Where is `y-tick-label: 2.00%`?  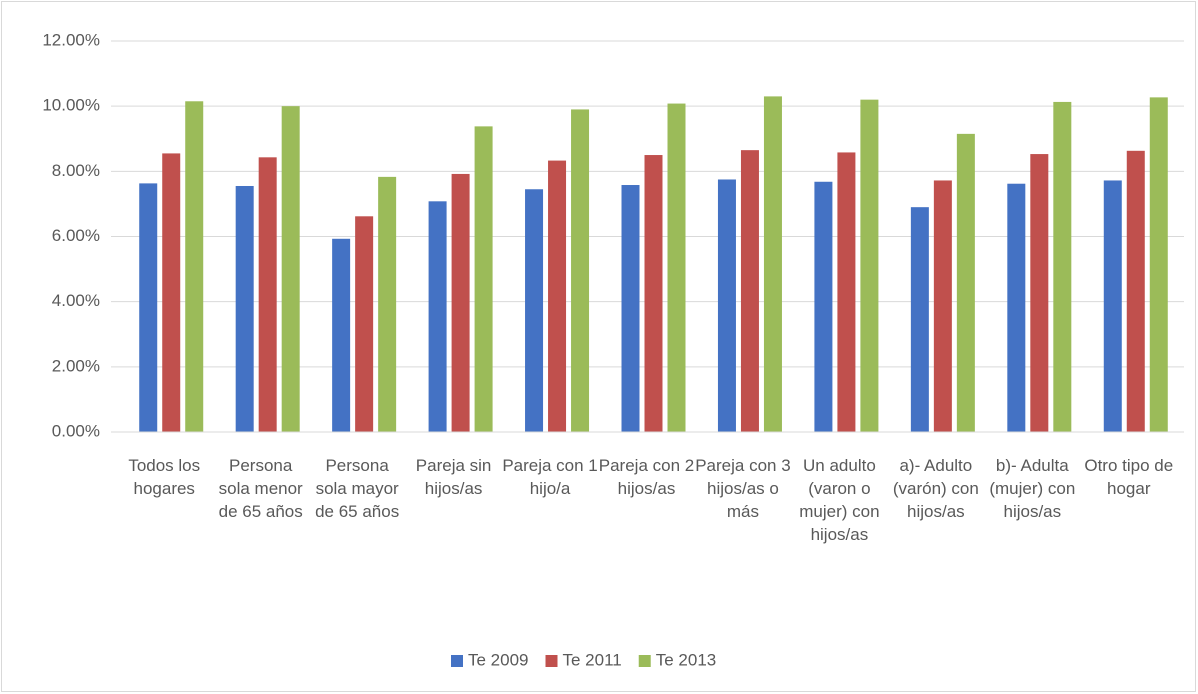
y-tick-label: 2.00% is located at coordinates (76, 365).